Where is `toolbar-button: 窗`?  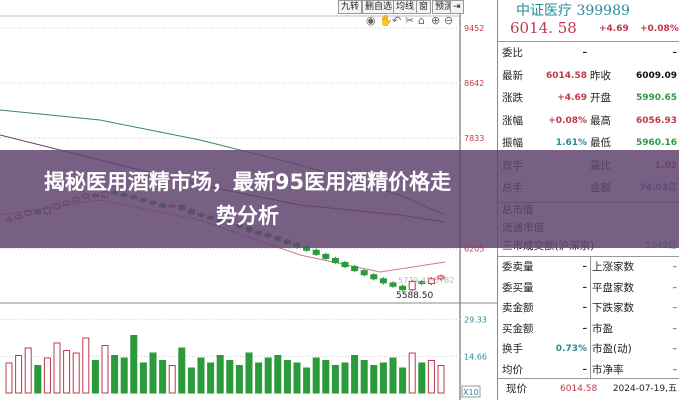
toolbar-button: 窗 is located at coordinates (424, 7).